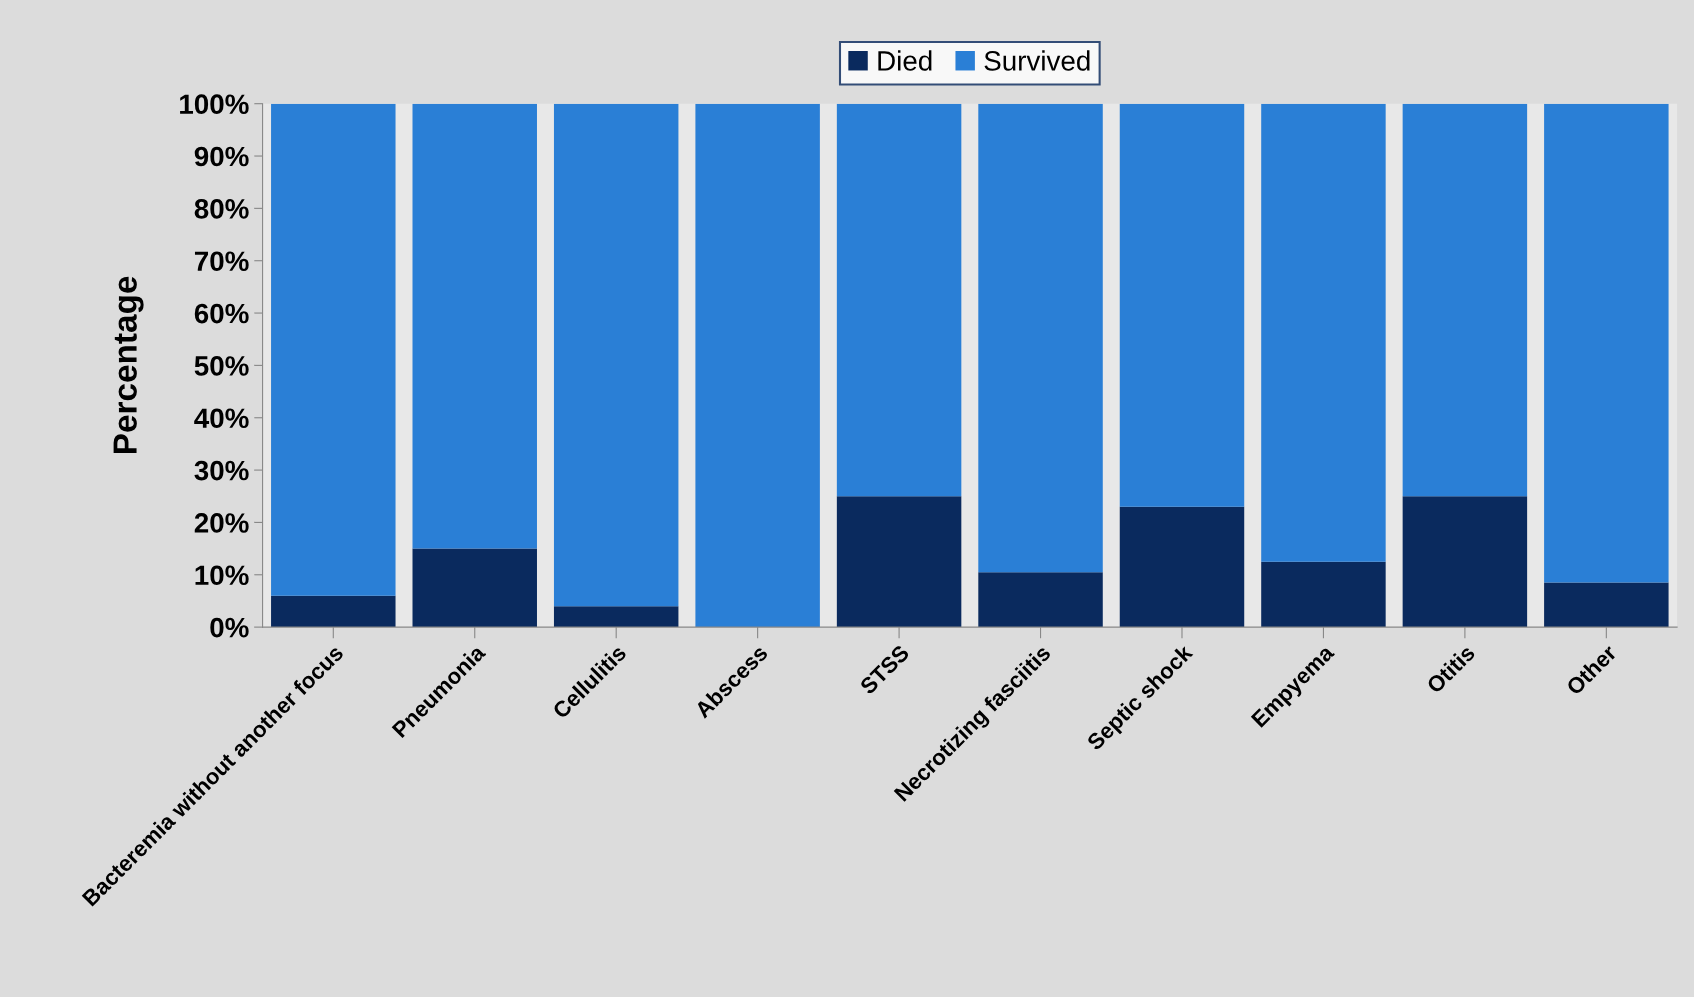 This screenshot has height=997, width=1694. I want to click on y-tick-label: 0%, so click(229, 627).